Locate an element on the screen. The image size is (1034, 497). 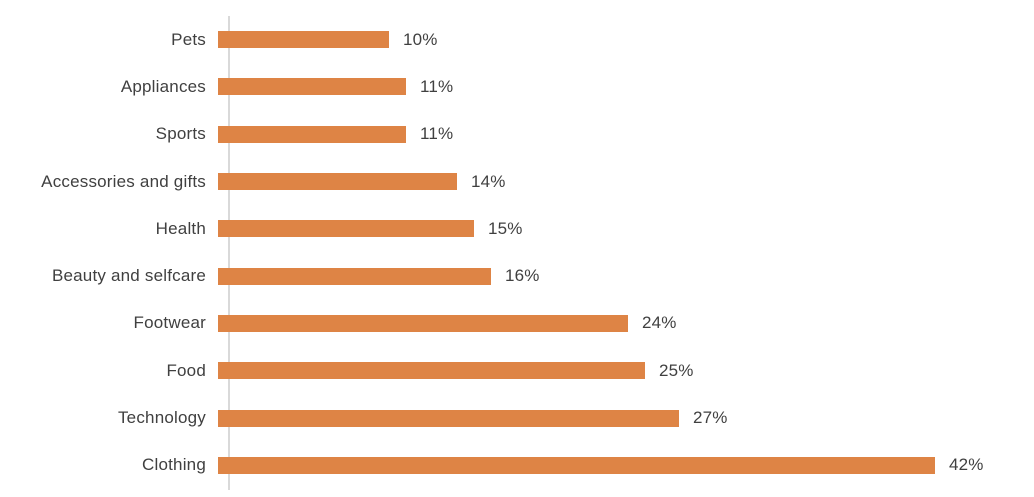
chart-row: Accessories and gifts 14% is located at coordinates (517, 181).